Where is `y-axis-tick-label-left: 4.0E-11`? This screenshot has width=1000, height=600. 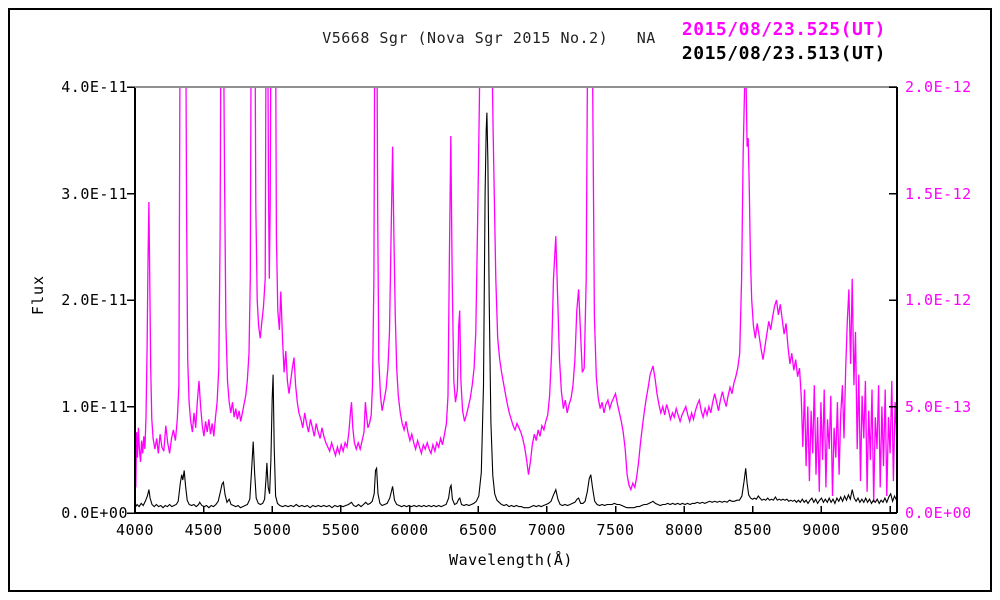 y-axis-tick-label-left: 4.0E-11 is located at coordinates (94, 87).